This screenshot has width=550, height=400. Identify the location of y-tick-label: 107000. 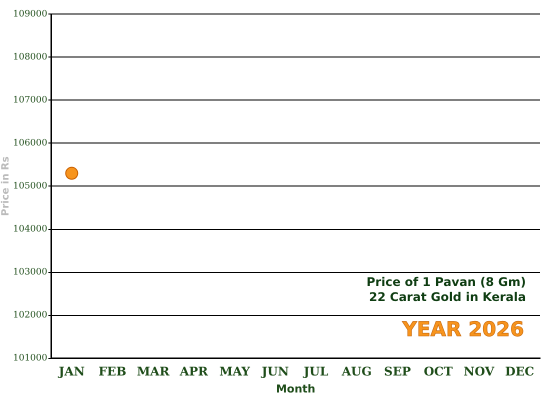
(30, 100).